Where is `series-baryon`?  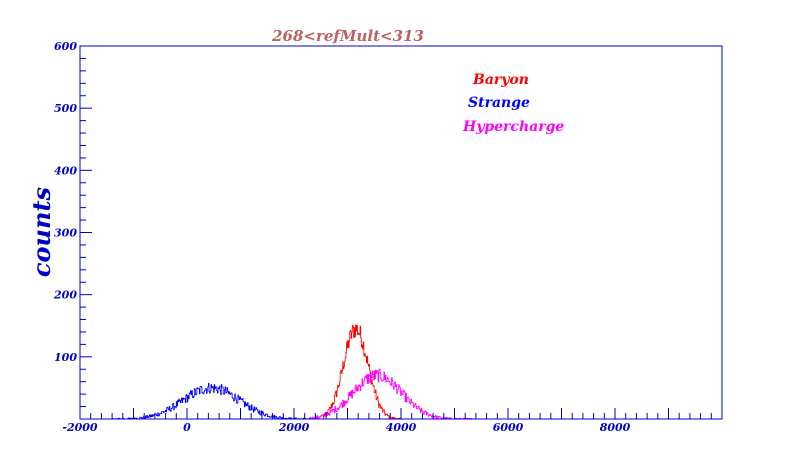
series-baryon is located at coordinates (362, 372).